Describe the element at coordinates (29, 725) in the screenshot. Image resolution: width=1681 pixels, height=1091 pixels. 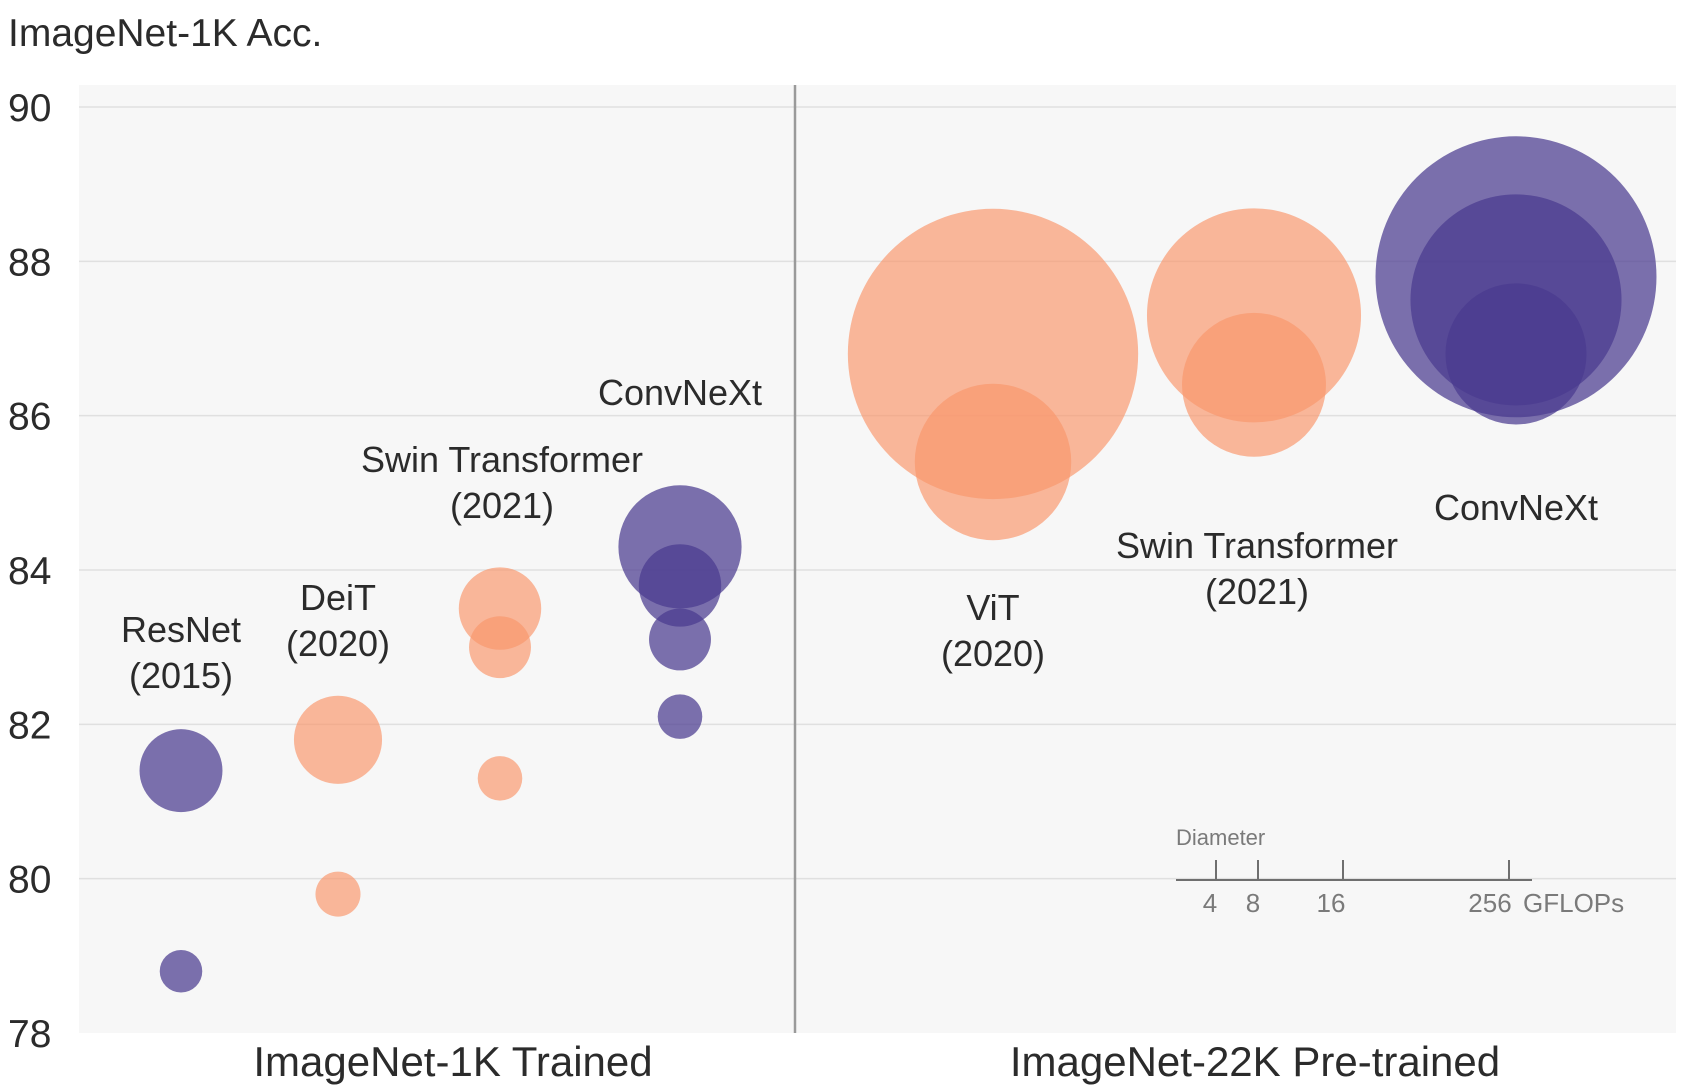
I see `y-tick-label: 82` at that location.